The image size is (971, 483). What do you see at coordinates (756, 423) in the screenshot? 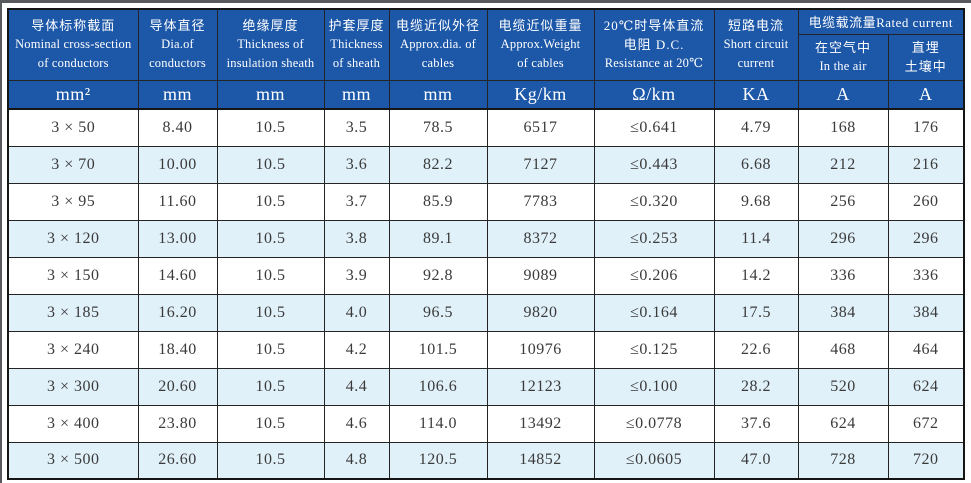
I see `cell: 37.6` at bounding box center [756, 423].